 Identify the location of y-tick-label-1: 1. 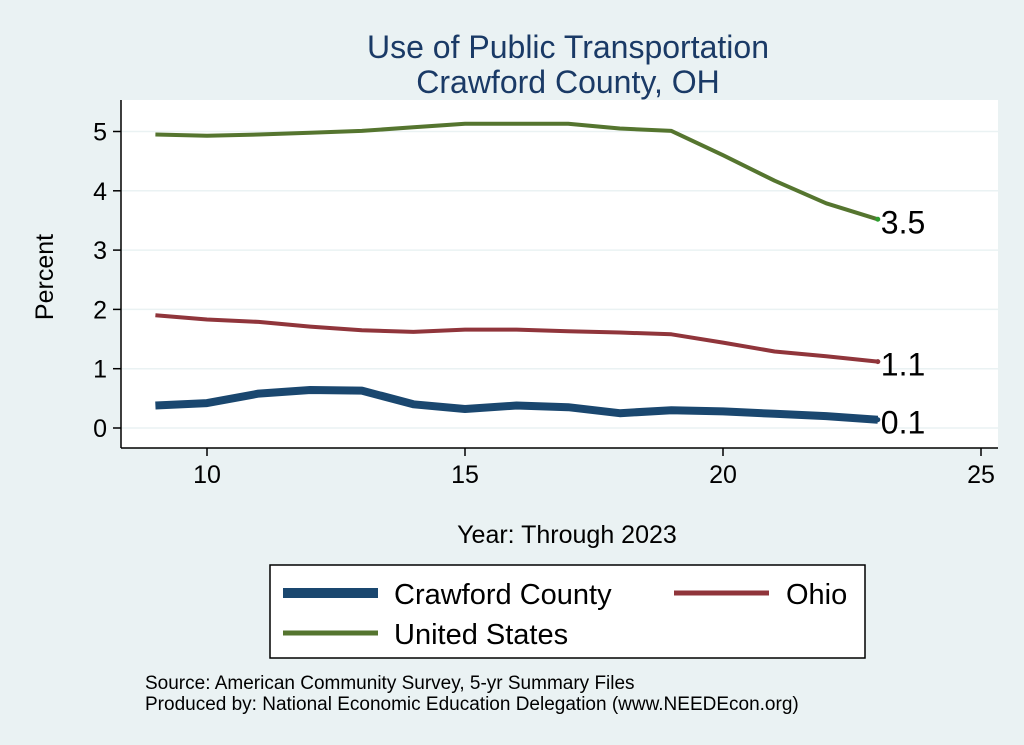
(100, 370).